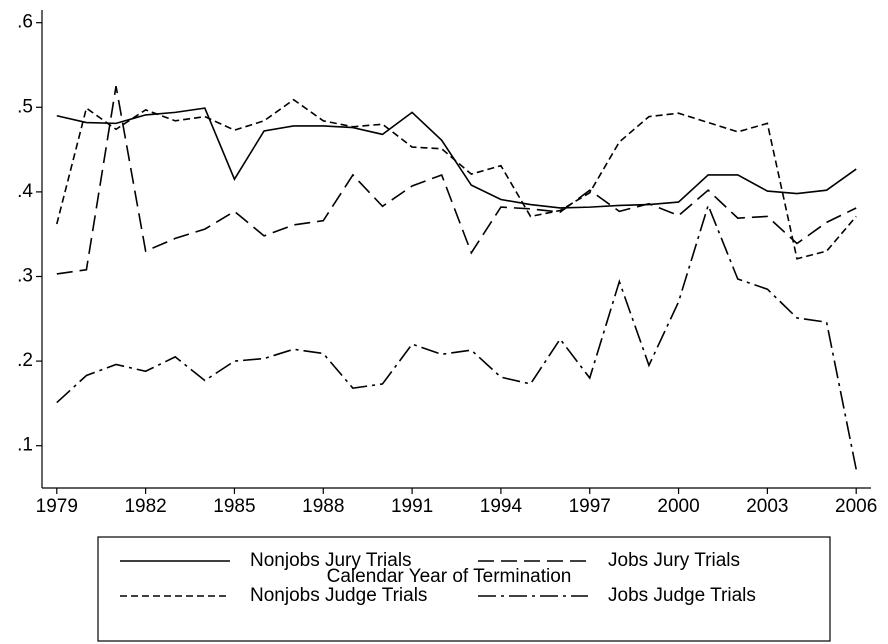 This screenshot has height=644, width=888. Describe the element at coordinates (331, 560) in the screenshot. I see `legend-label: Nonjobs Jury Trials` at that location.